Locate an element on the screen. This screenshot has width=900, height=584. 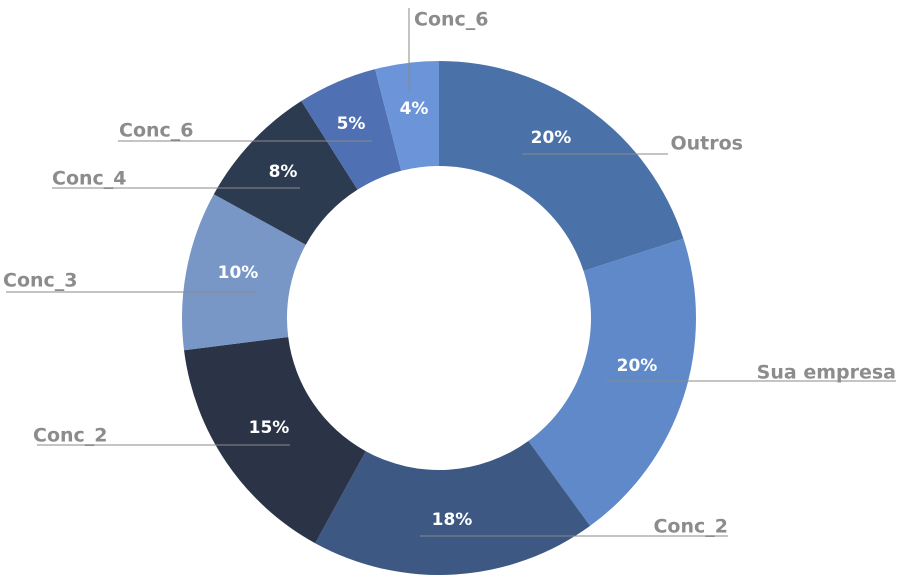
slice-value-label: 10% is located at coordinates (238, 273).